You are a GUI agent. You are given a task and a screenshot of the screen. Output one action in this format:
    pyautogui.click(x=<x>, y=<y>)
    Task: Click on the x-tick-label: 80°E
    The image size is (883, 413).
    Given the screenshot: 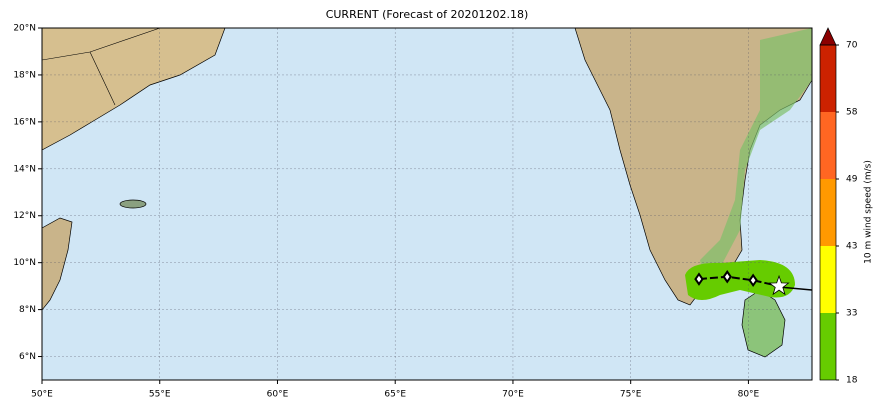 What is the action you would take?
    pyautogui.click(x=749, y=395)
    